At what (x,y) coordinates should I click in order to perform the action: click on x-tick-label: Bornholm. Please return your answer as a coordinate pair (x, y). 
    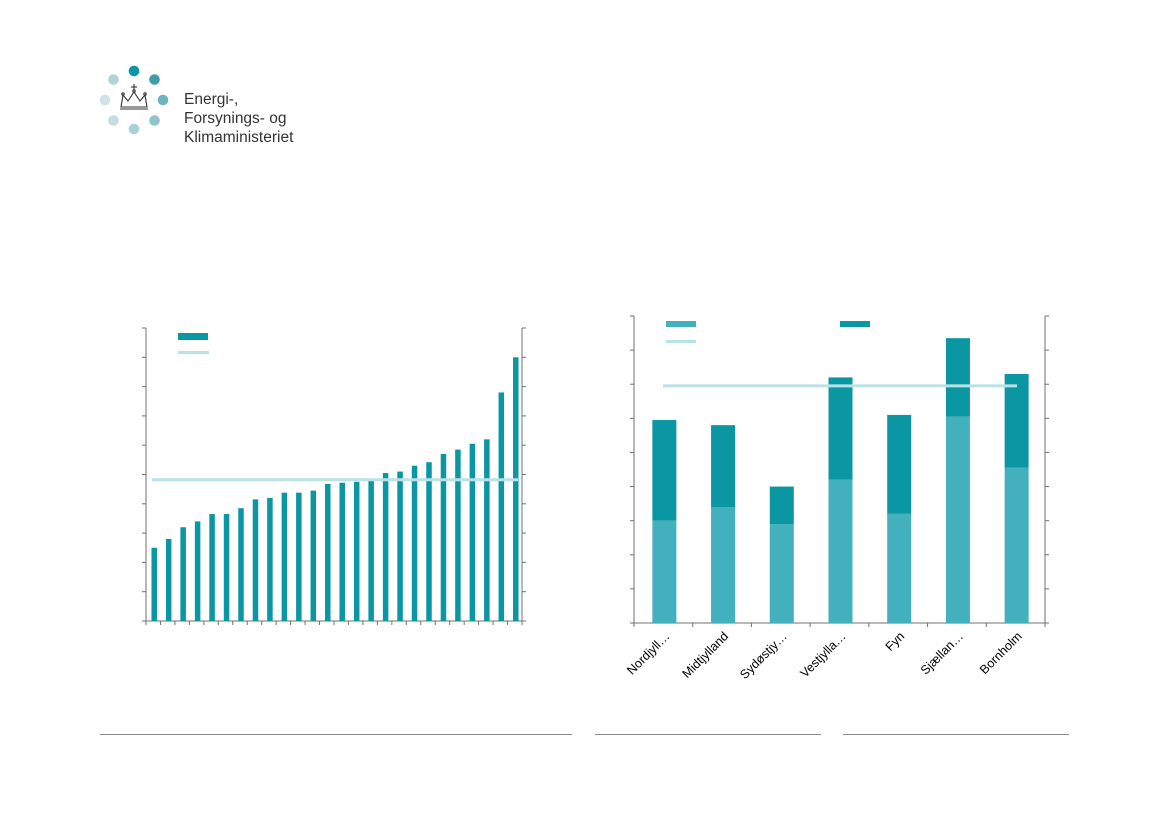
    Looking at the image, I should click on (1001, 653).